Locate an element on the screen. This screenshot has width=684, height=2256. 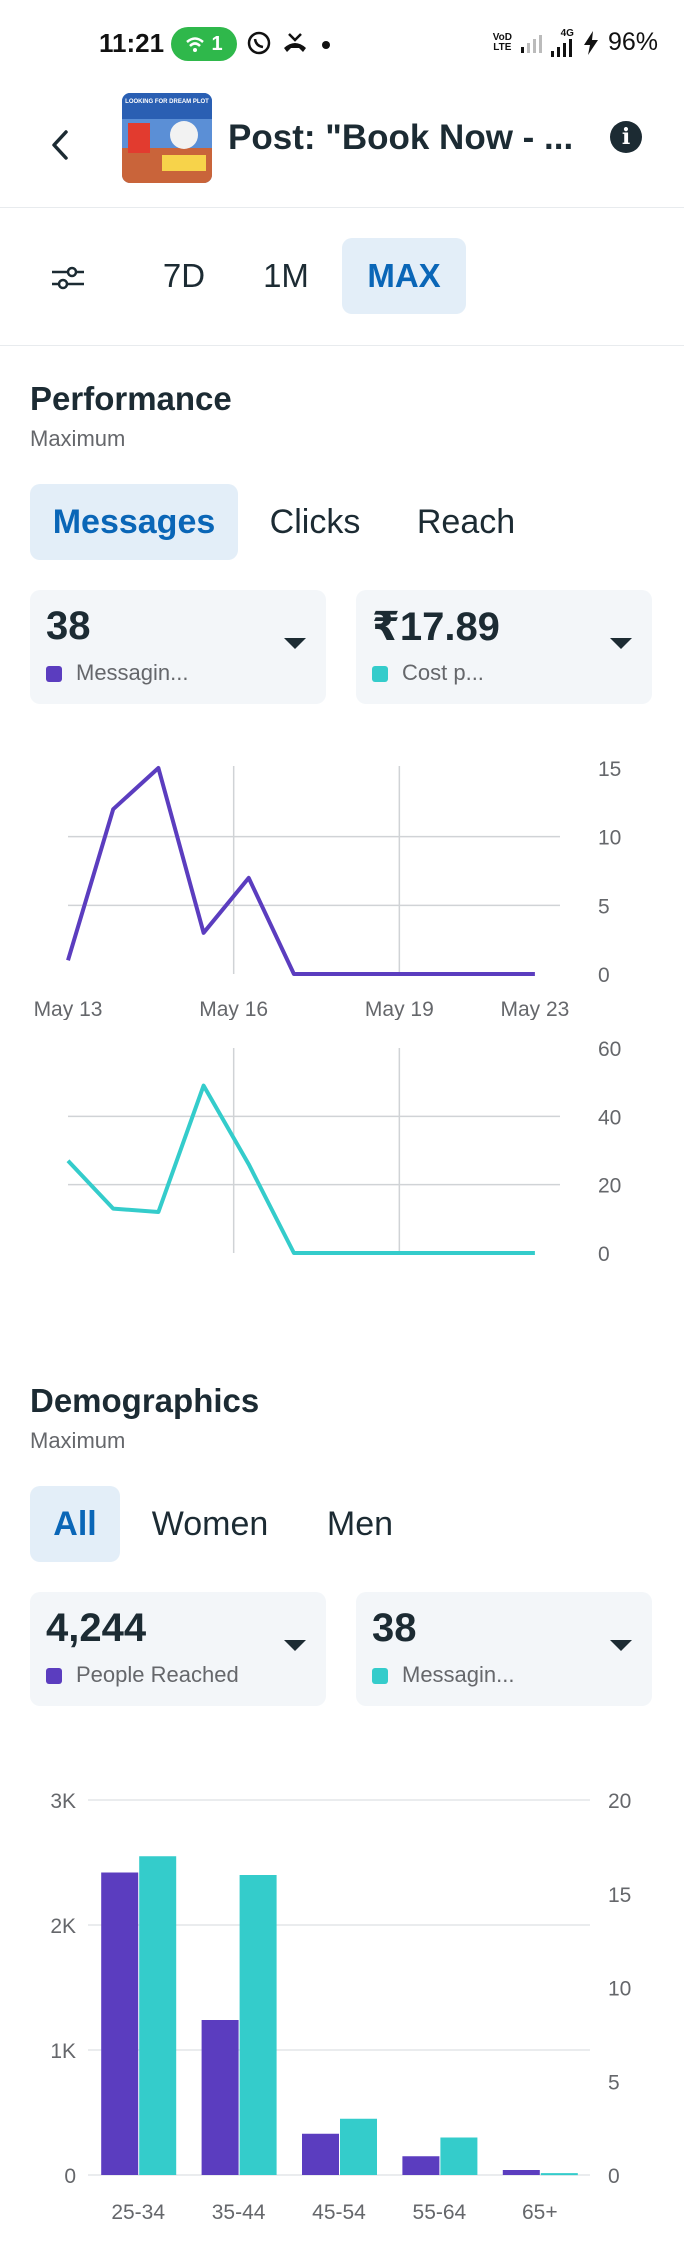
y-tick-label: 10 is located at coordinates (609, 838).